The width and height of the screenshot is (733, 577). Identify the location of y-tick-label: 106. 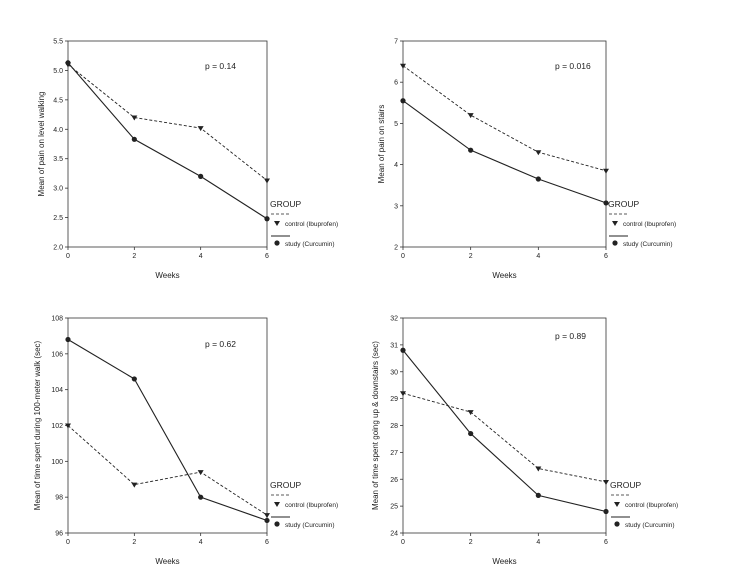
(57, 354).